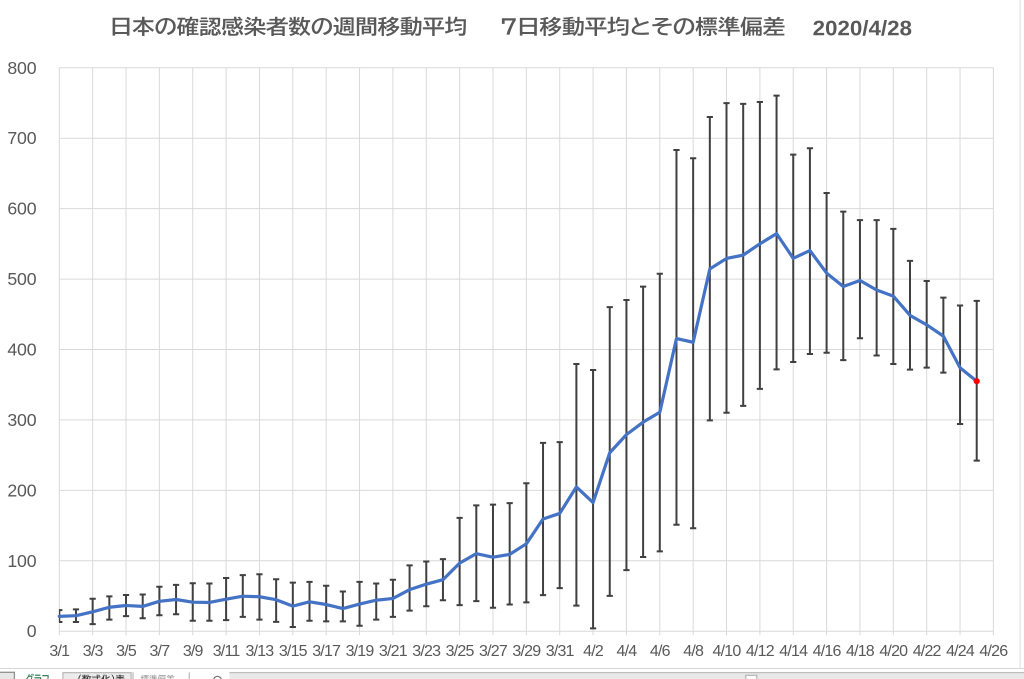  What do you see at coordinates (326, 651) in the screenshot?
I see `svg-text: 3/17` at bounding box center [326, 651].